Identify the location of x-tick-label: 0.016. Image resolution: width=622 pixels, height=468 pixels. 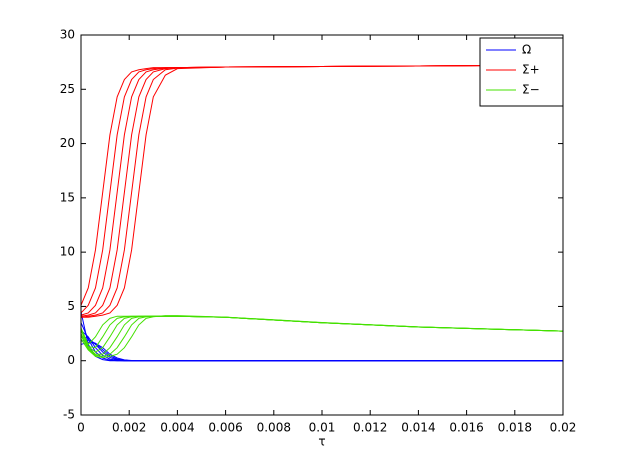
(466, 428).